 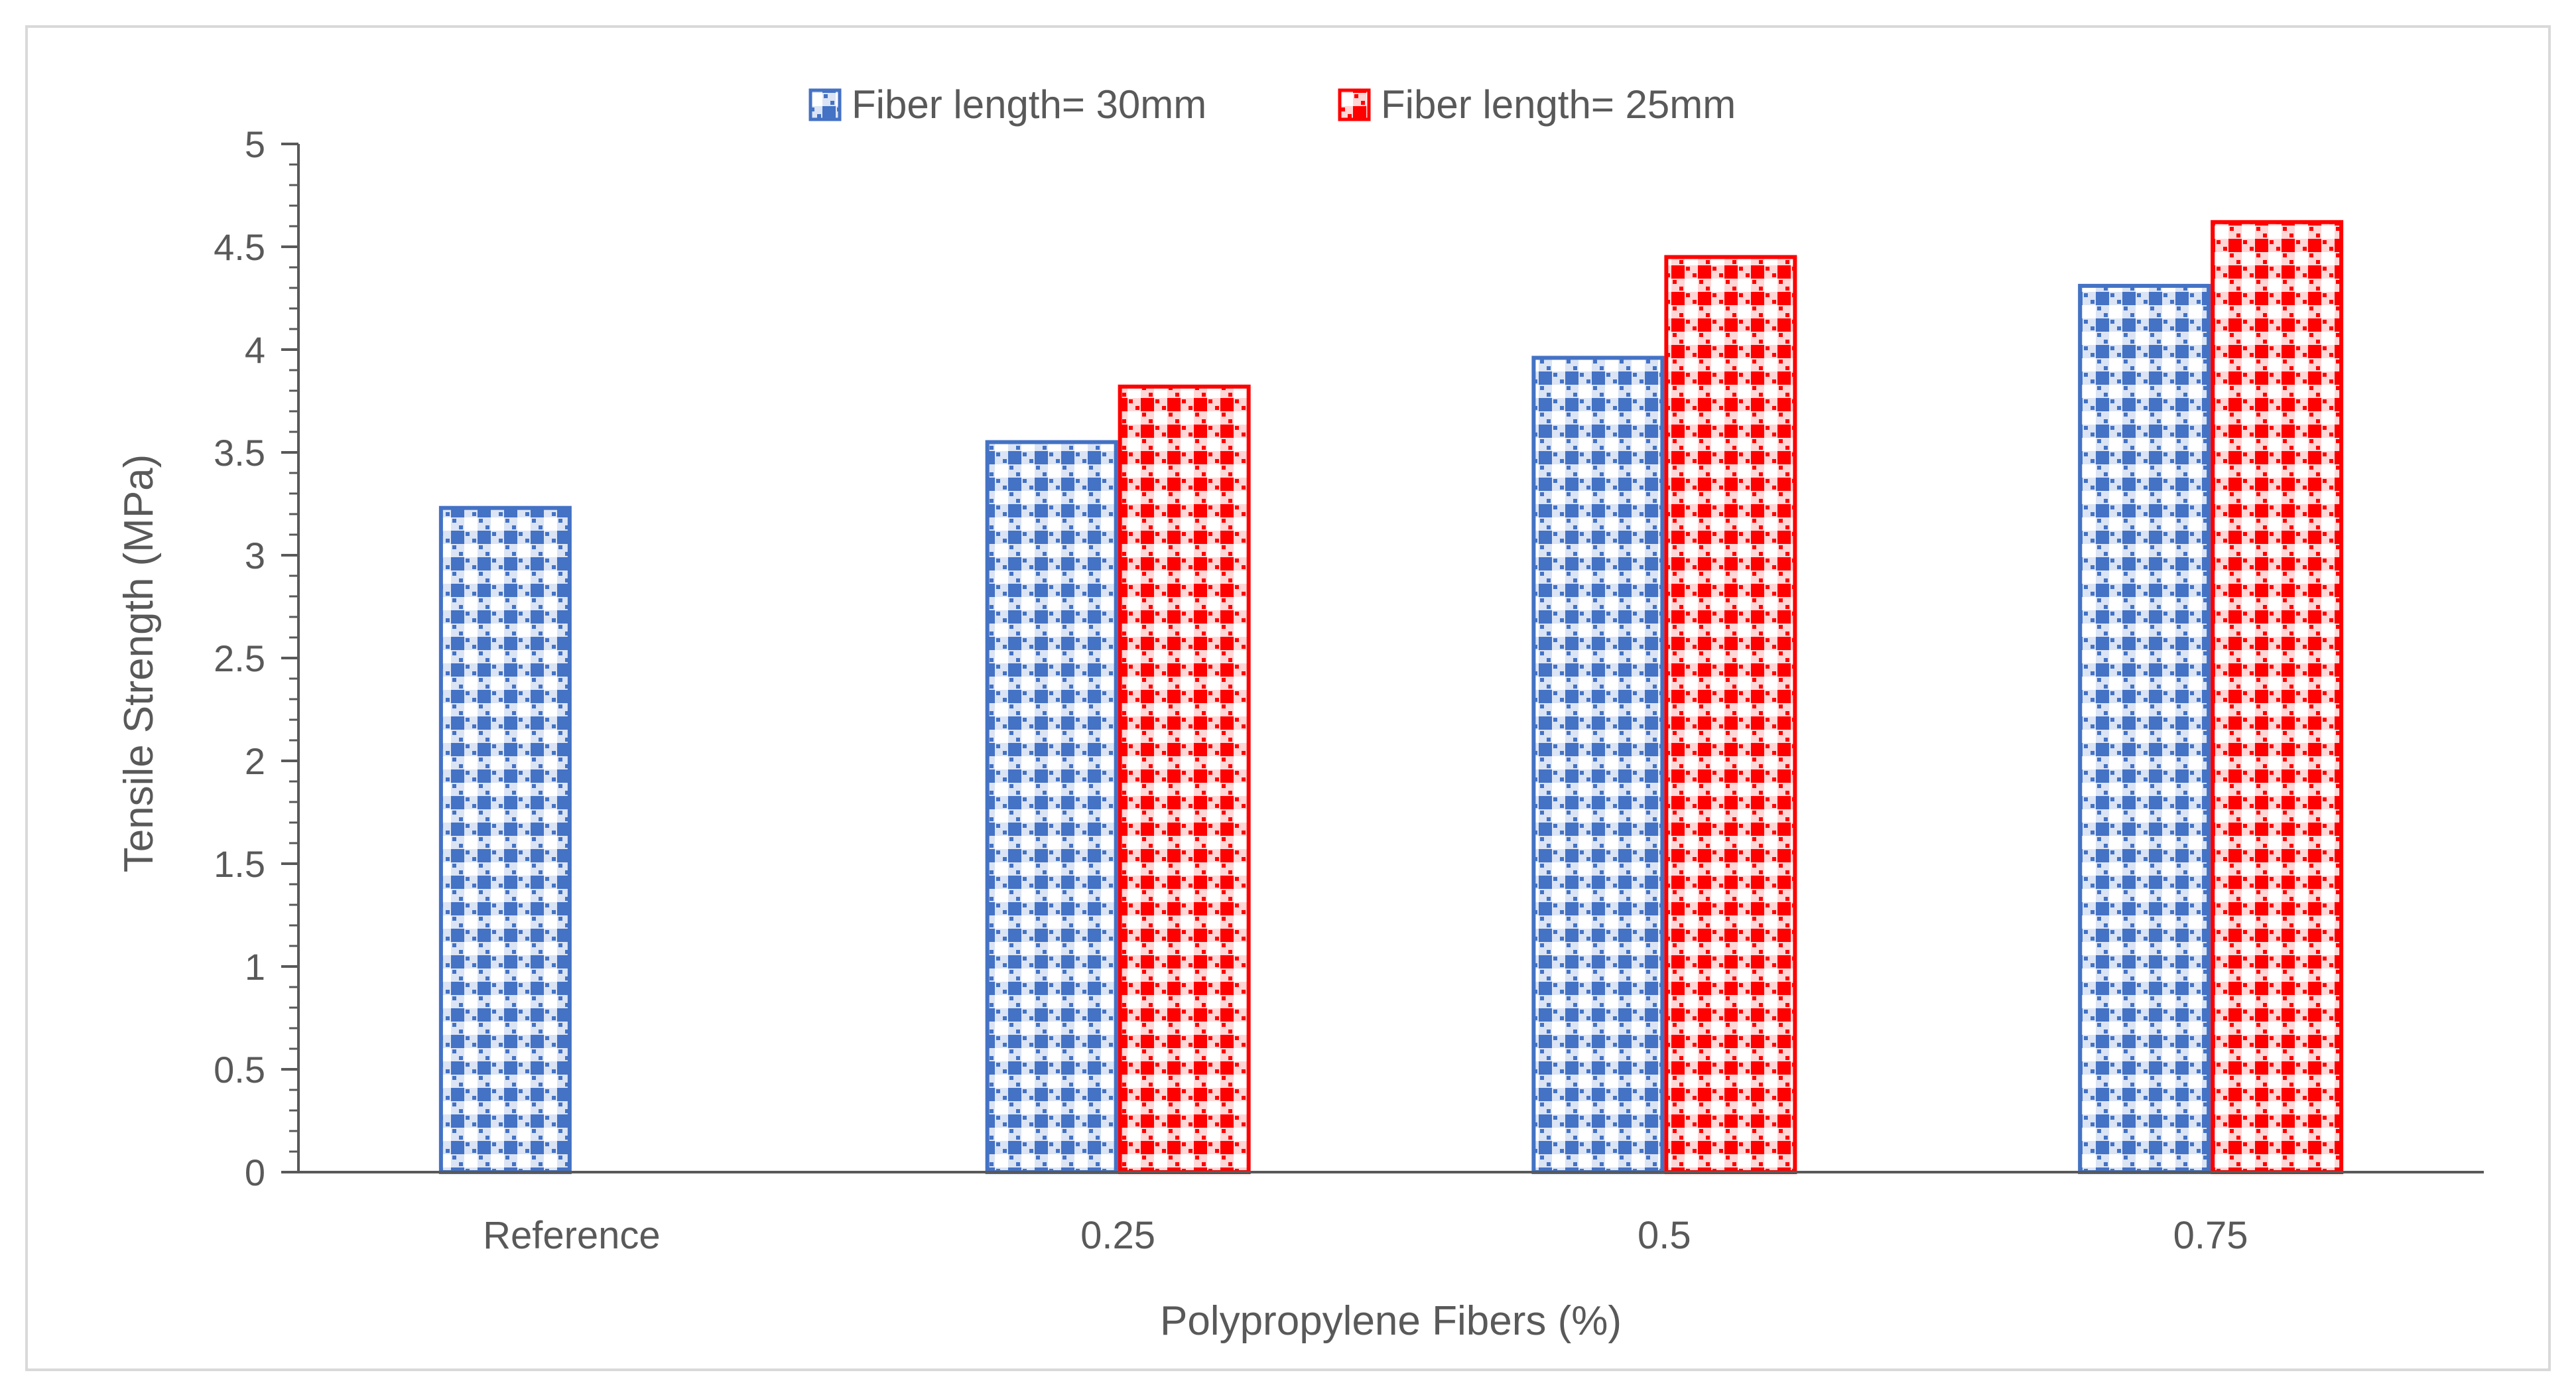 I want to click on y-tick-label: 0.5, so click(x=240, y=1070).